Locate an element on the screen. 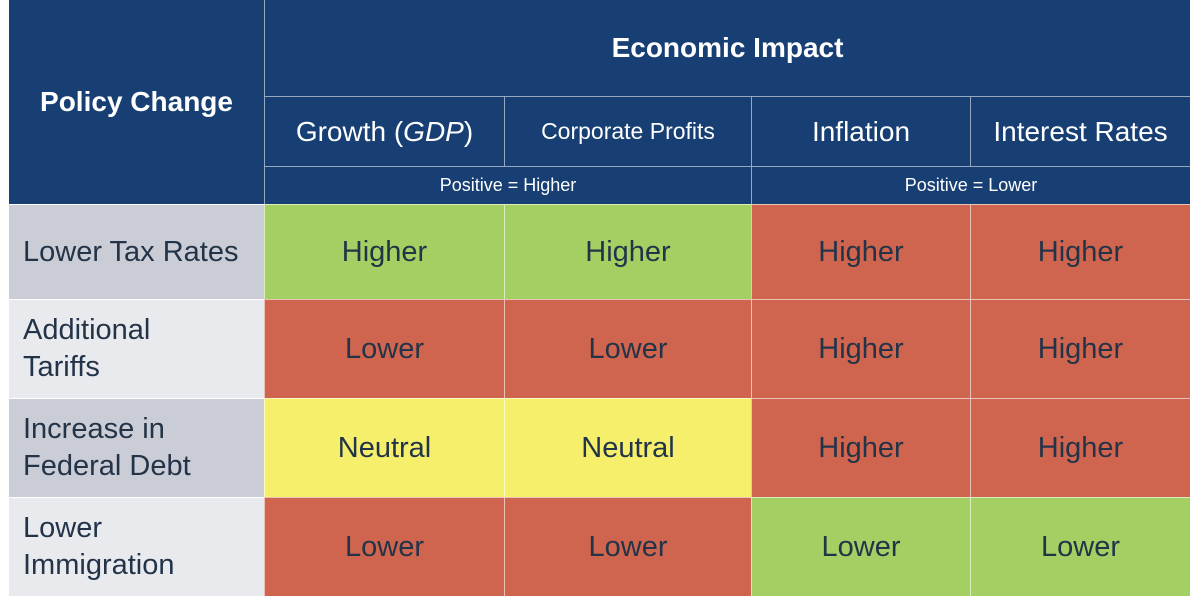 This screenshot has height=600, width=1200. economic-impact-header: Economic Impact is located at coordinates (727, 48).